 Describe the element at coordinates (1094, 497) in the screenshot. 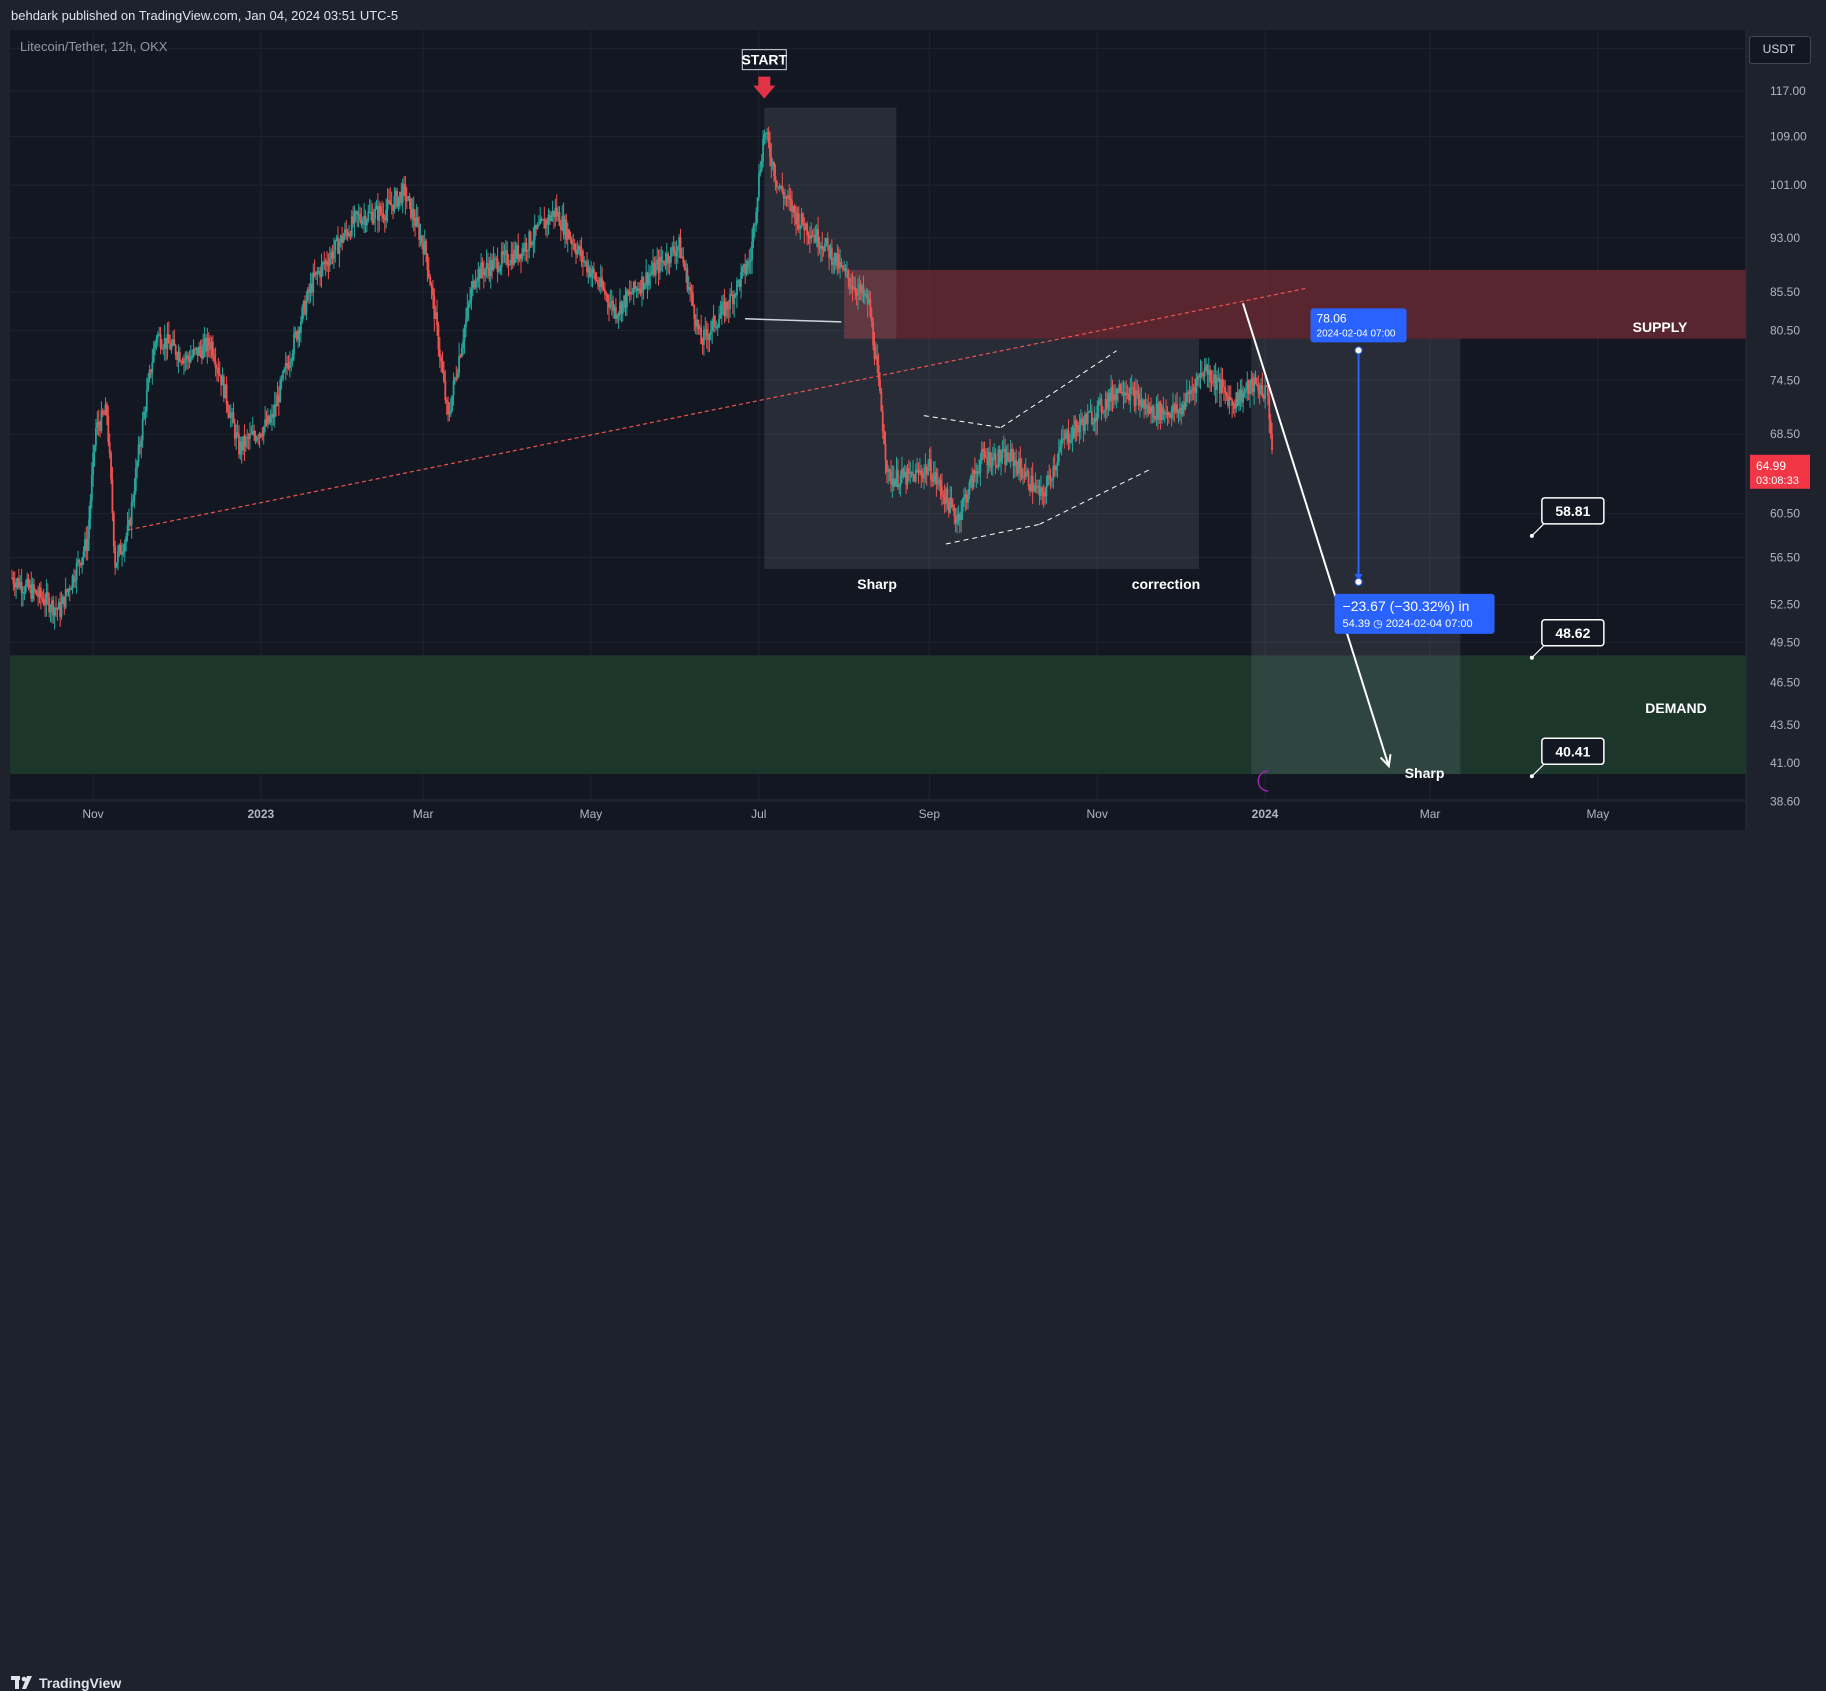

I see `channel-line` at that location.